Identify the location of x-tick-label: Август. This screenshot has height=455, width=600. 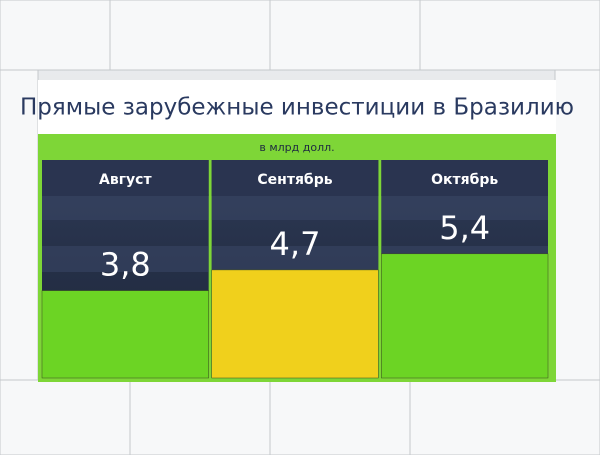
(125, 180).